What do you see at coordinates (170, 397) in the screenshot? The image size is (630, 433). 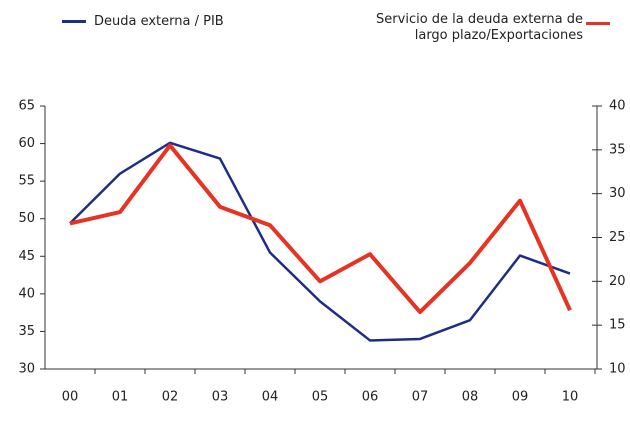 I see `x-tick-label: 02` at bounding box center [170, 397].